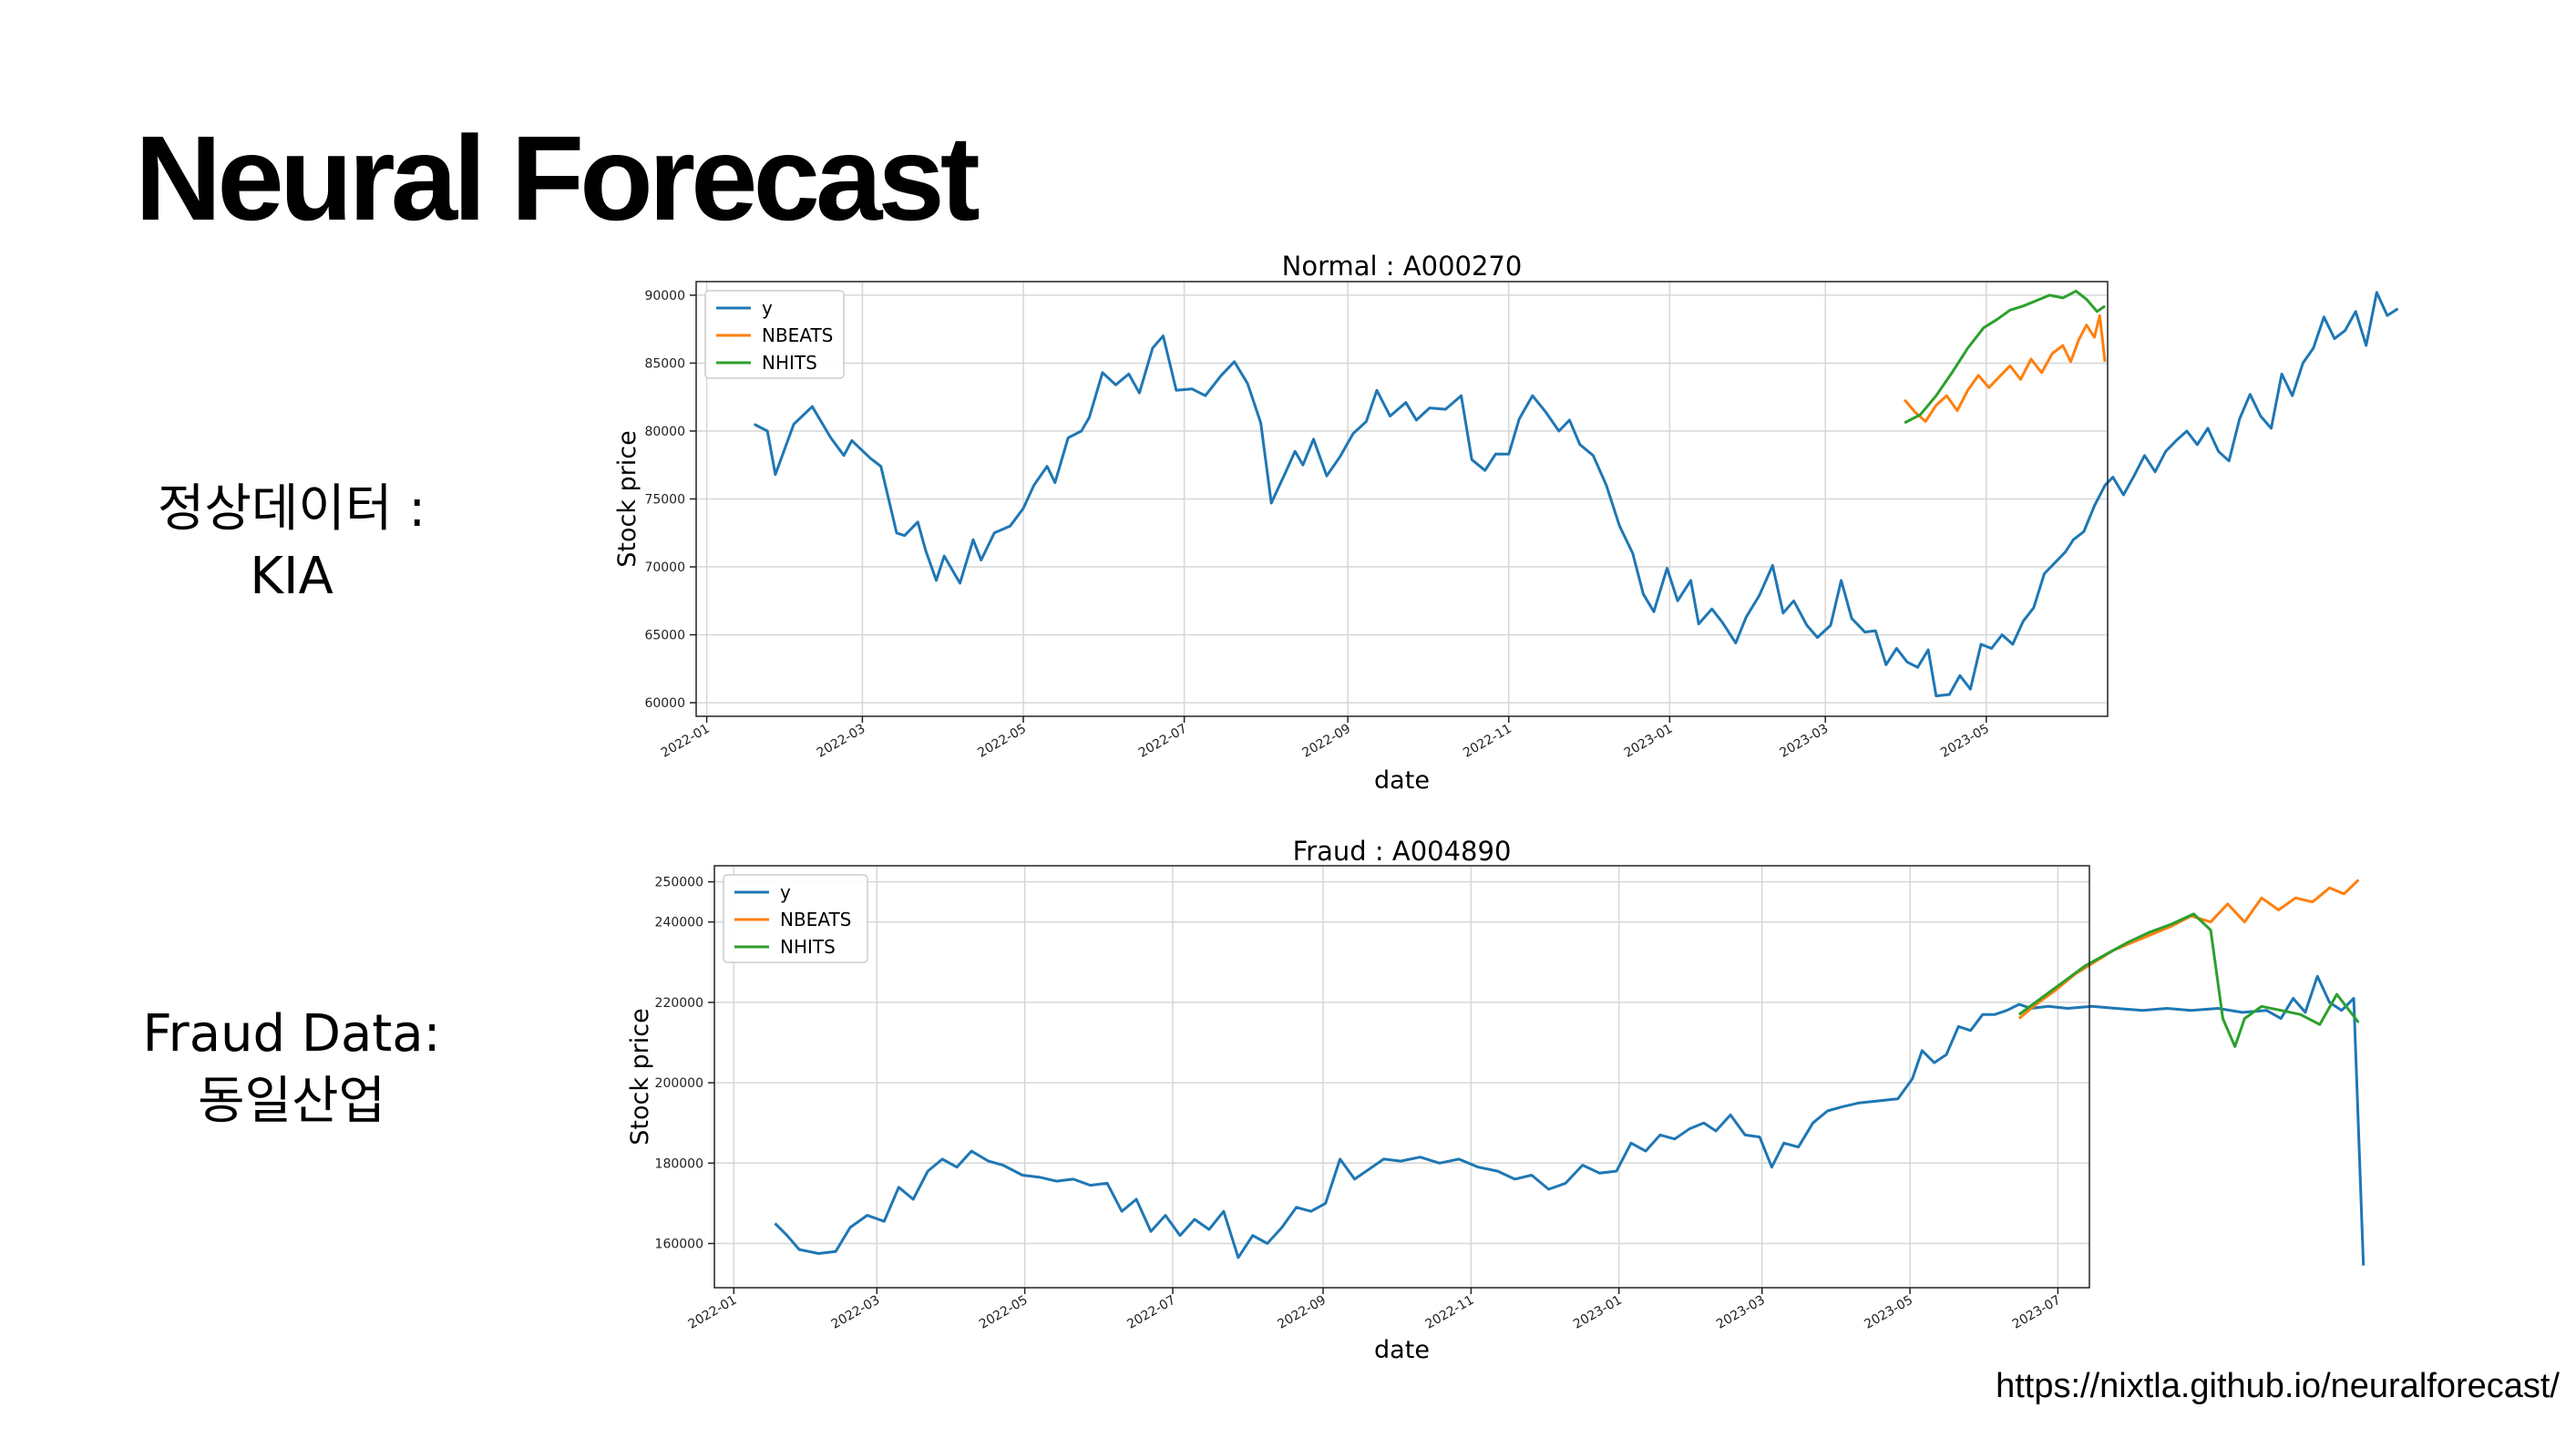  Describe the element at coordinates (664, 567) in the screenshot. I see `y-tick-label: 70000` at that location.